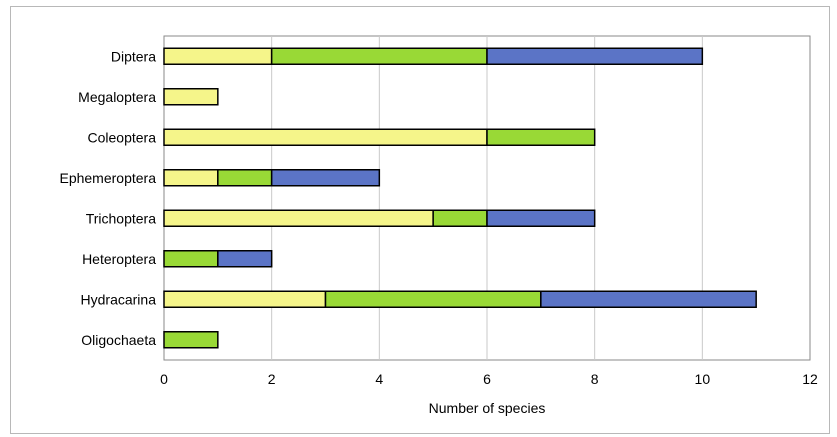 The width and height of the screenshot is (837, 437). Describe the element at coordinates (117, 97) in the screenshot. I see `category-label-1: Megaloptera` at that location.